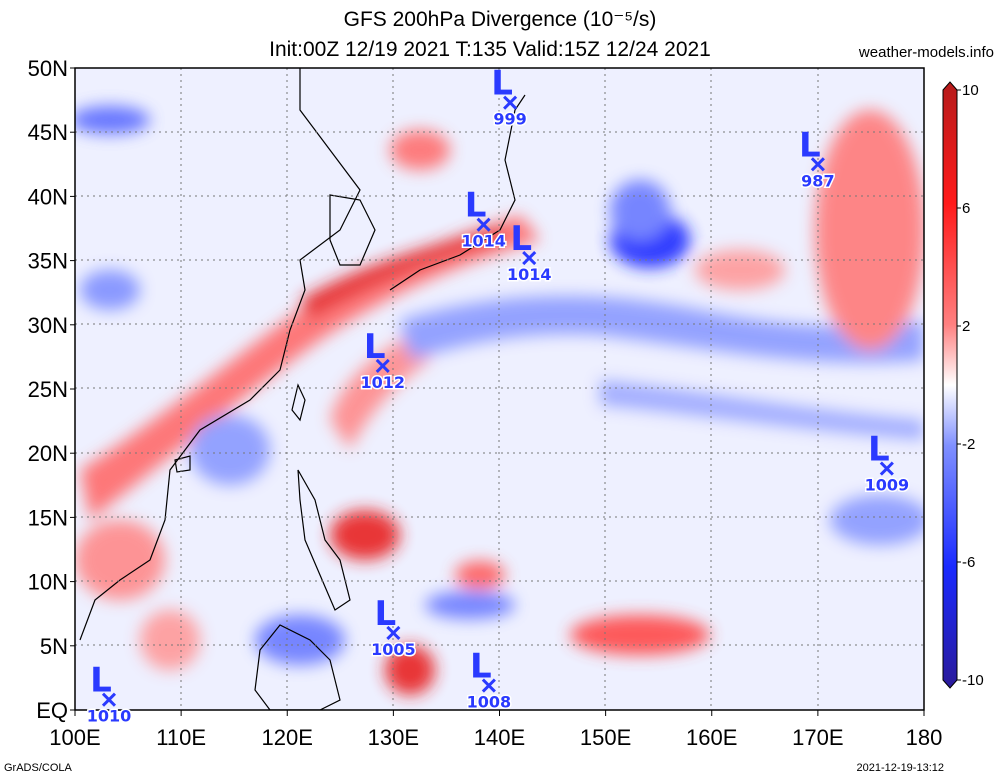 The width and height of the screenshot is (1000, 779). I want to click on low-pressure-value: 1008, so click(489, 702).